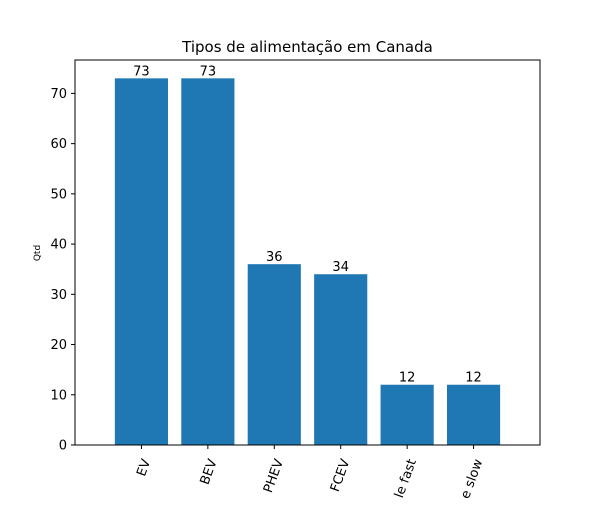  What do you see at coordinates (341, 475) in the screenshot?
I see `x-tick-label: FCEV` at bounding box center [341, 475].